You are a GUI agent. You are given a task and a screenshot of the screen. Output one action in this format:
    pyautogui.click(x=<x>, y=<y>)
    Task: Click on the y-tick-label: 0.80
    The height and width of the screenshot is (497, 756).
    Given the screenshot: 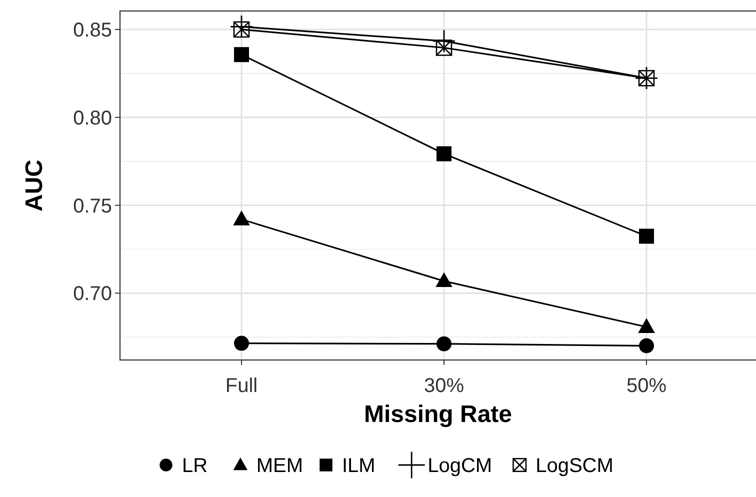 What is the action you would take?
    pyautogui.click(x=92, y=118)
    